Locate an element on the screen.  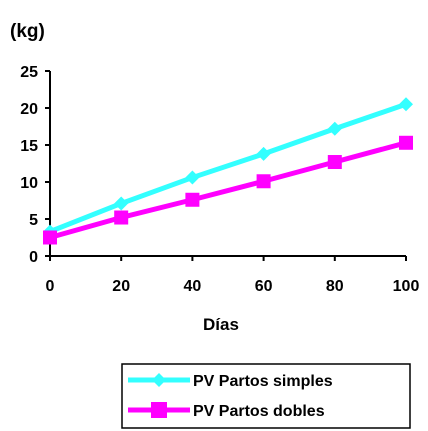
y-tick-label: 10 is located at coordinates (29, 183).